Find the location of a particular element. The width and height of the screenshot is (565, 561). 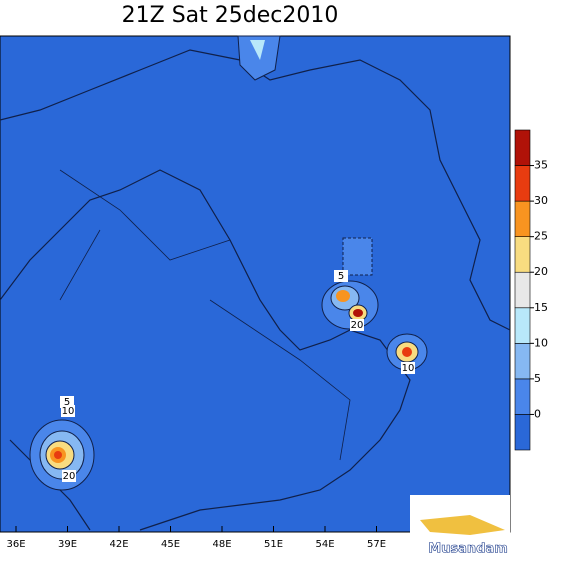

x-tick-label: 39E is located at coordinates (67, 544).